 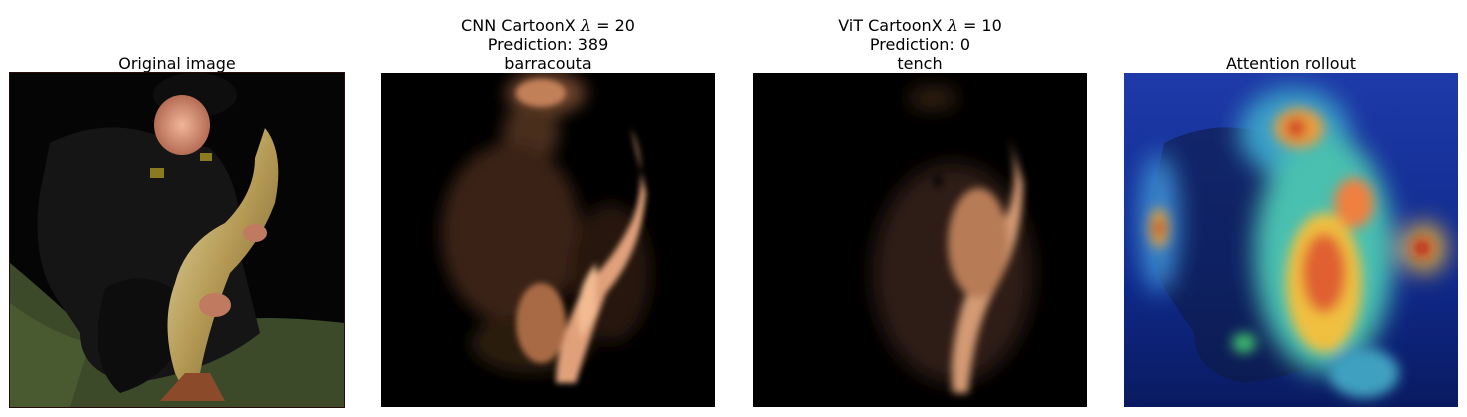 I want to click on title-line: Attention rollout, so click(x=1291, y=63).